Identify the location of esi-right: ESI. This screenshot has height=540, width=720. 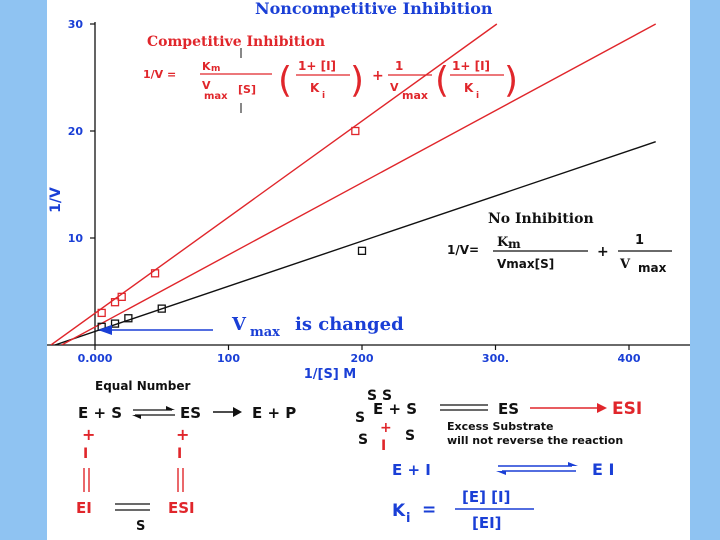
(627, 409).